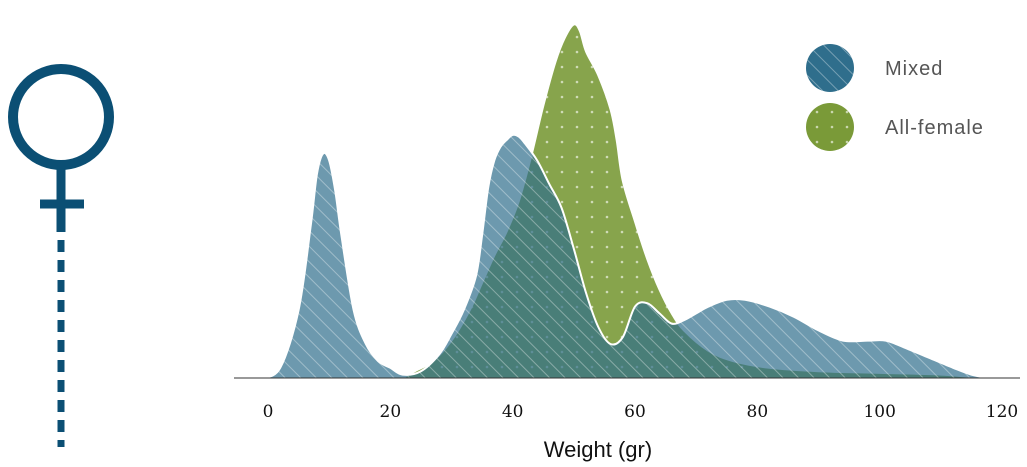 The image size is (1027, 467). Describe the element at coordinates (830, 127) in the screenshot. I see `legend-swatch-pattern-all-female` at that location.